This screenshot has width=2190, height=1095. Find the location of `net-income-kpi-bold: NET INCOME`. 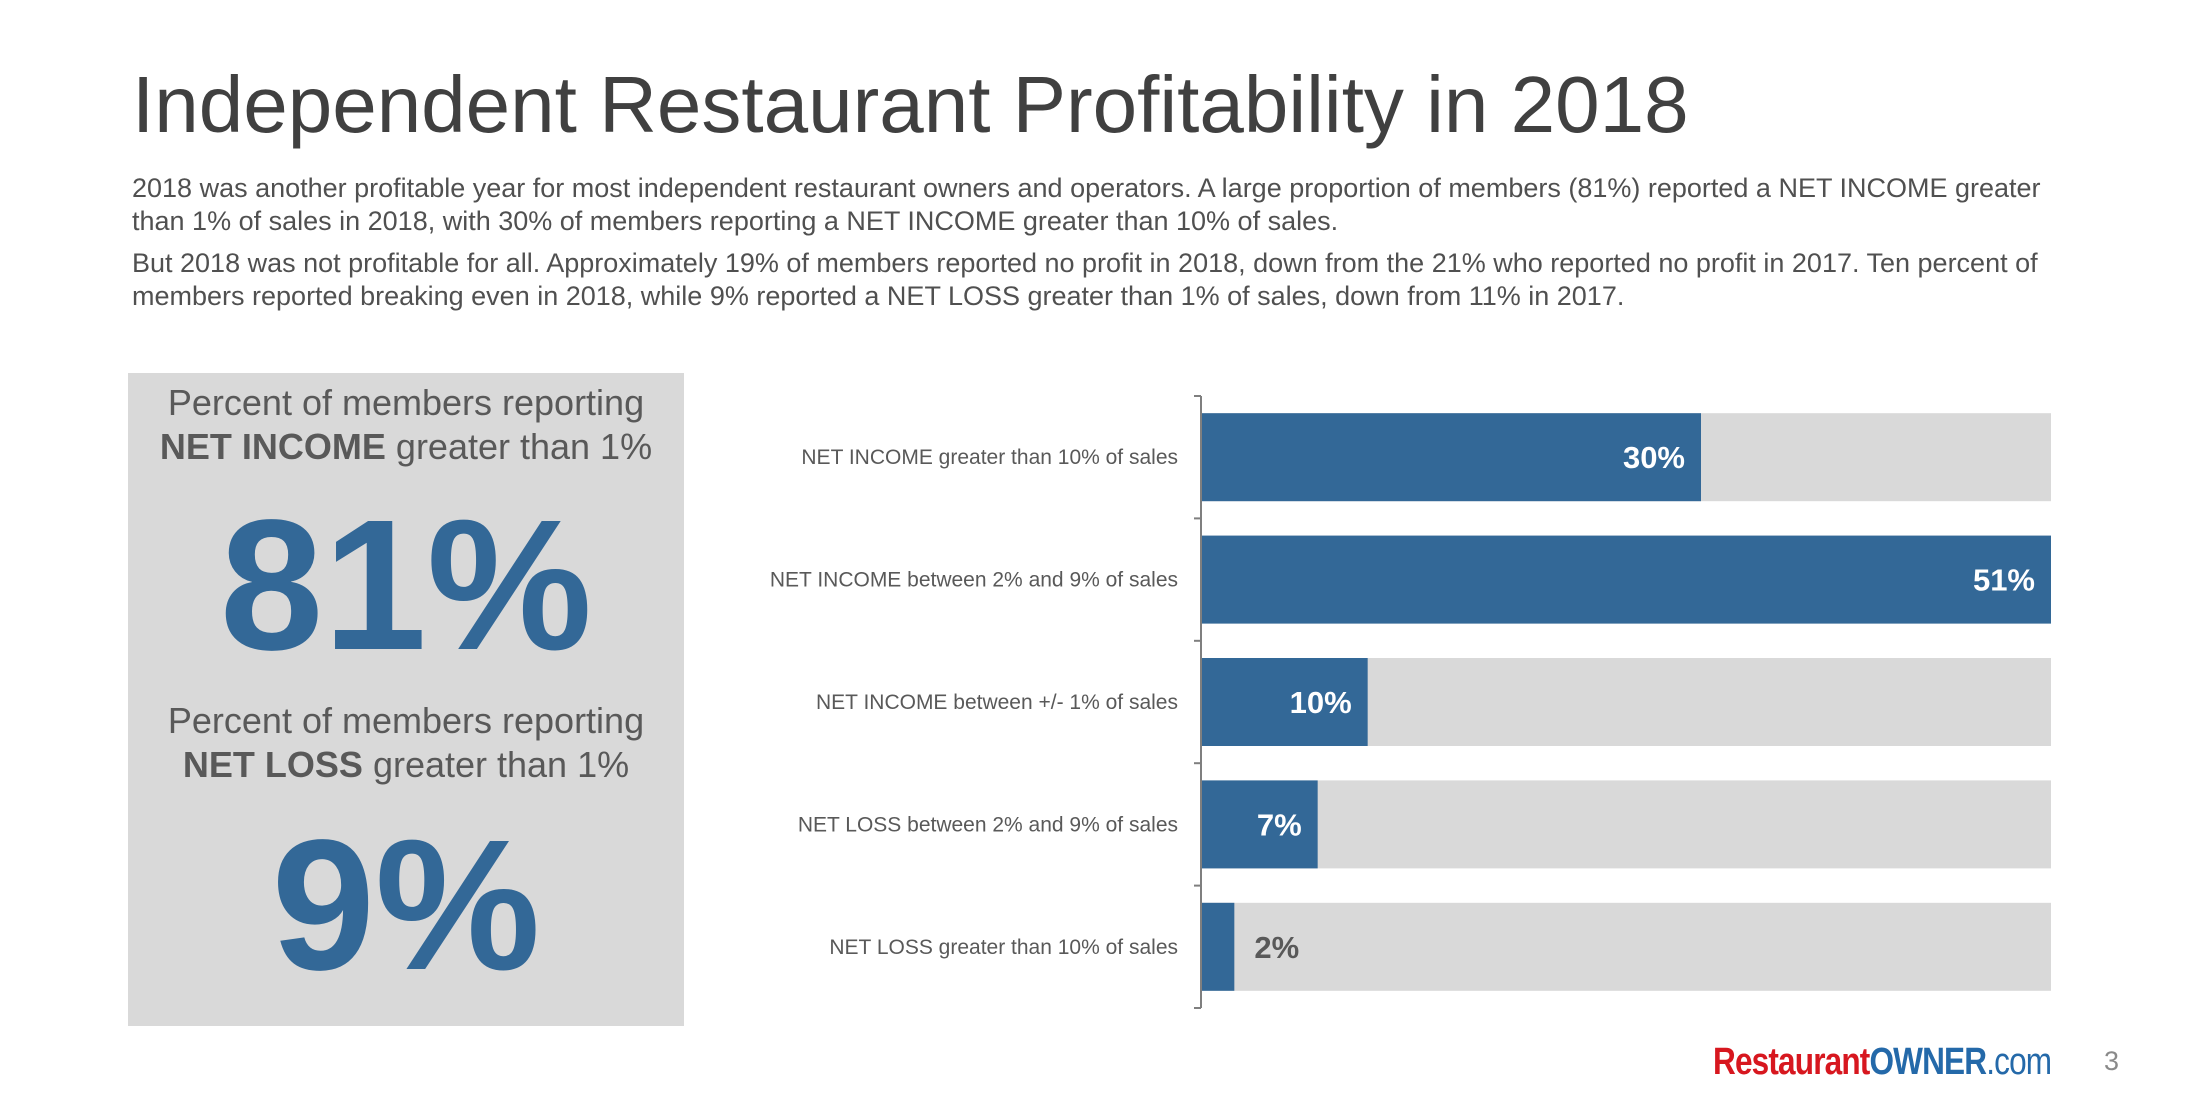

net-income-kpi-bold: NET INCOME is located at coordinates (272, 446).